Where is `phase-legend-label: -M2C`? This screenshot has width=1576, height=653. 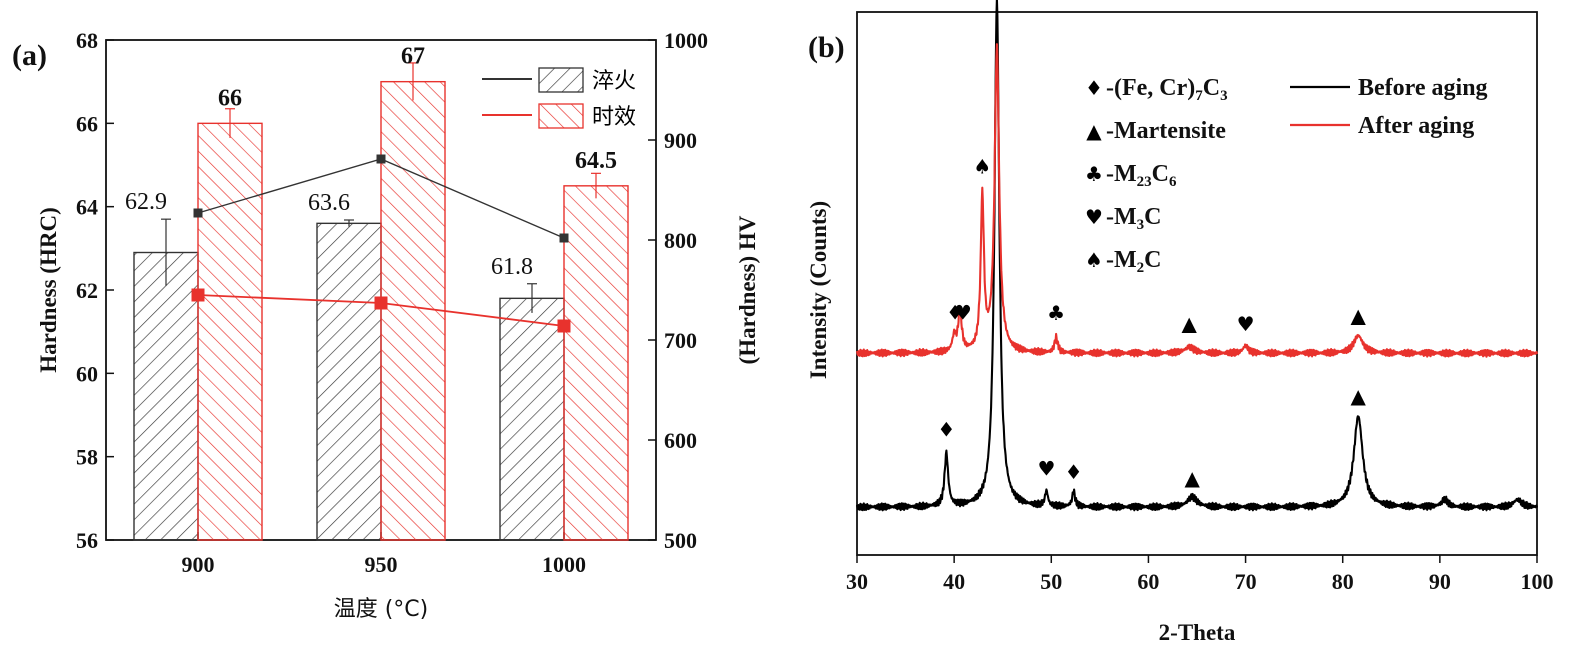 phase-legend-label: -M2C is located at coordinates (1134, 261).